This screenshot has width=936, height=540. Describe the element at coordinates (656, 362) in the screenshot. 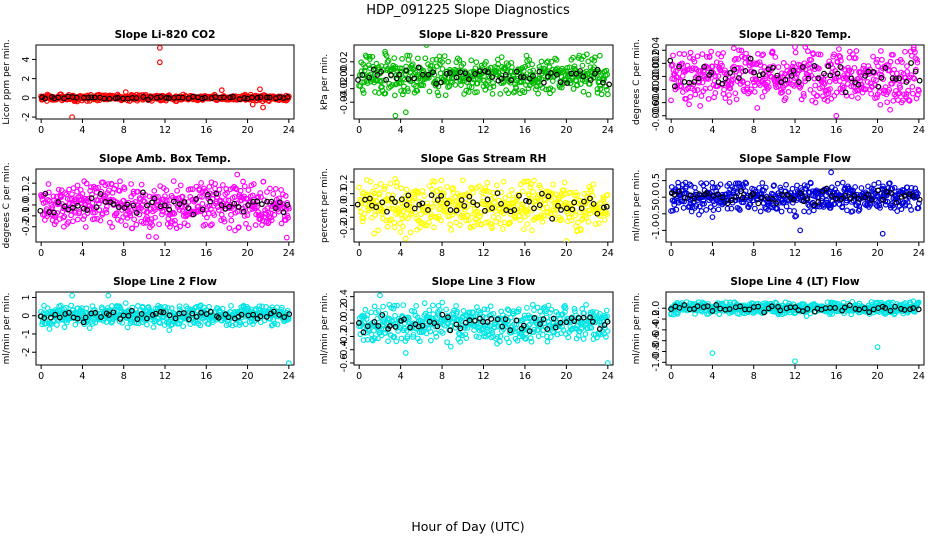

I see `y-tick-label: -1.0` at that location.